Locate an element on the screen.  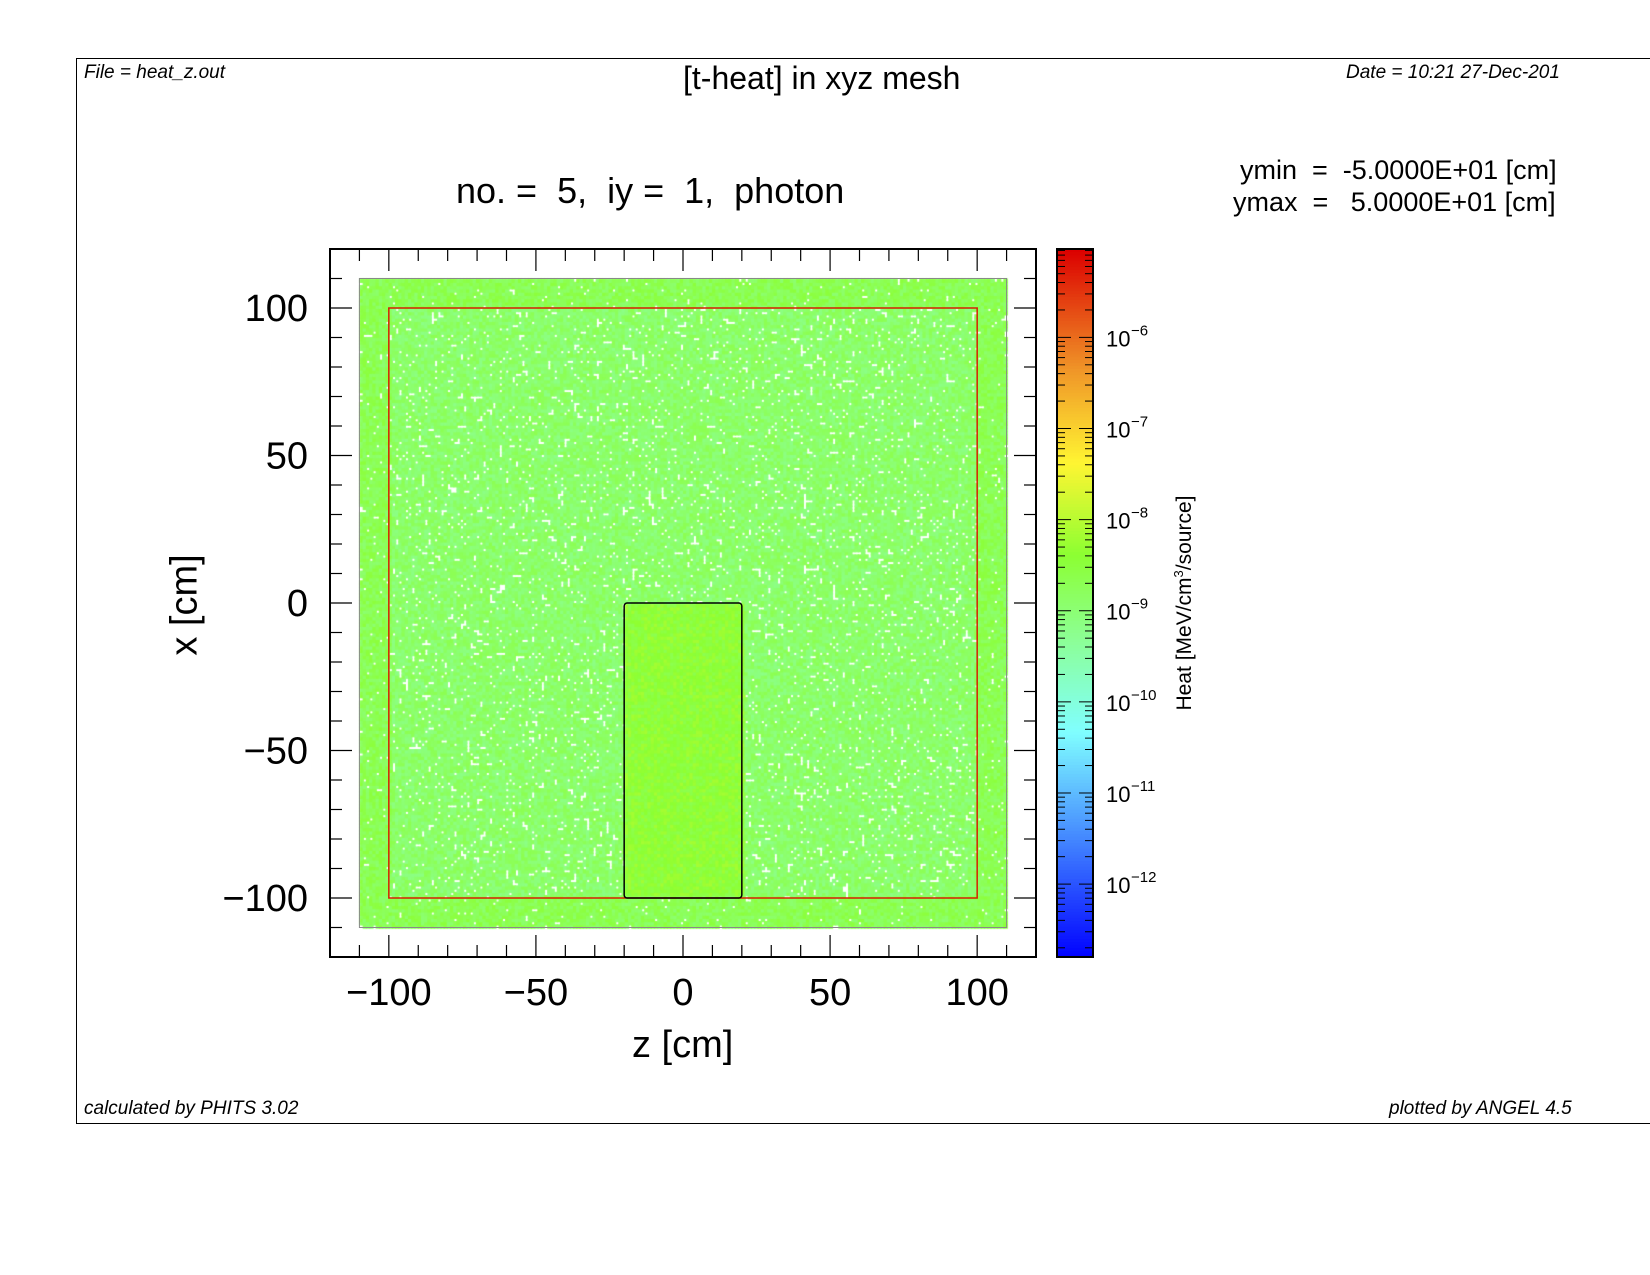
colorbar-label: Heat [MeV/cm3/source] is located at coordinates (1184, 603).